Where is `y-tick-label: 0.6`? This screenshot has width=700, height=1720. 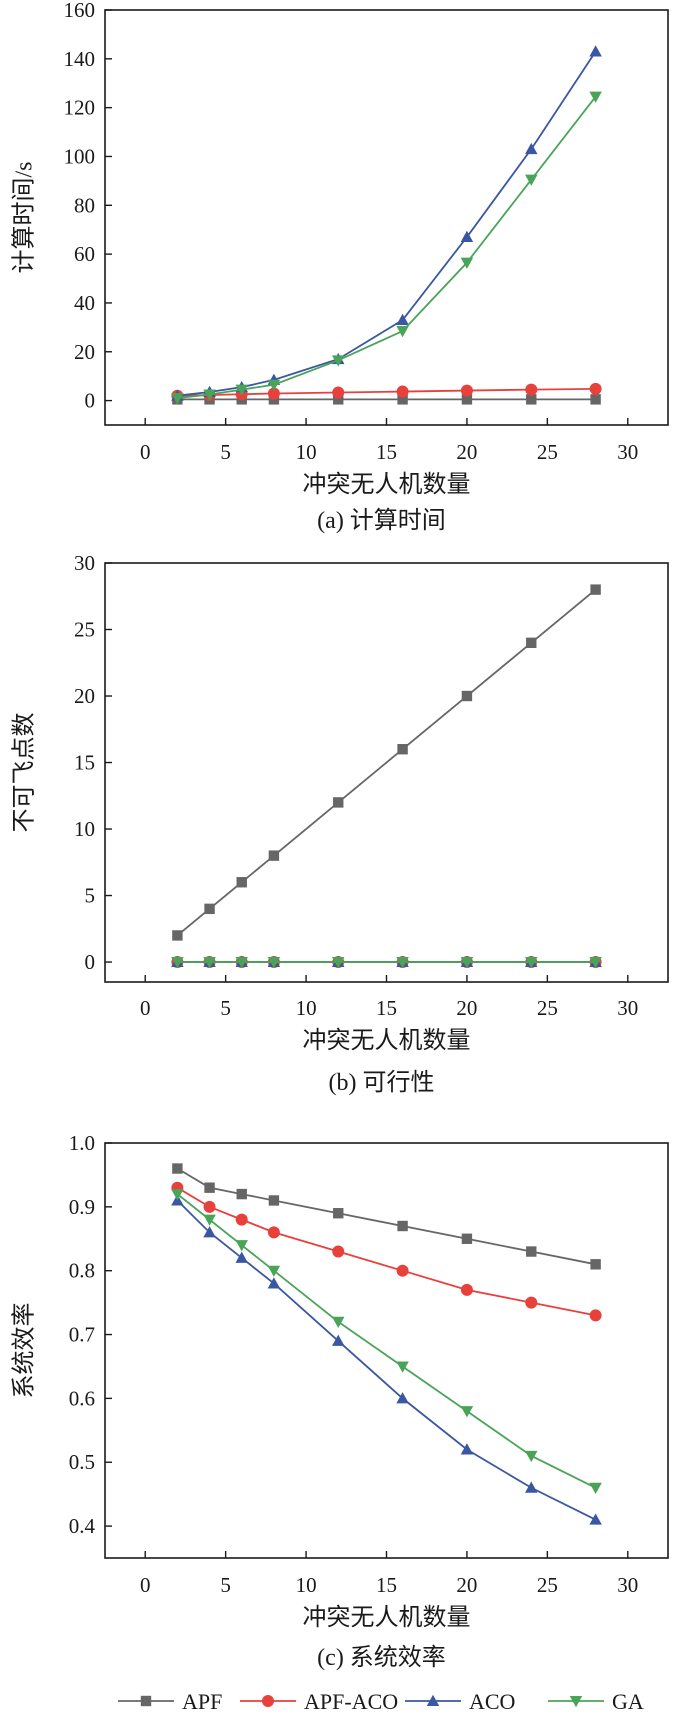
y-tick-label: 0.6 is located at coordinates (82, 1398).